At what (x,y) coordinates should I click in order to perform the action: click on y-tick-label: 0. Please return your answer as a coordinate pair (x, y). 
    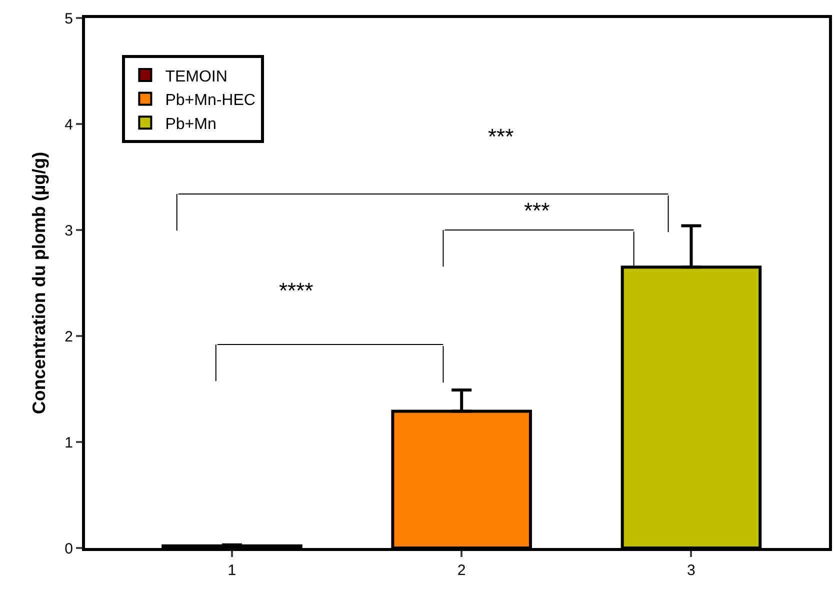
    Looking at the image, I should click on (68, 549).